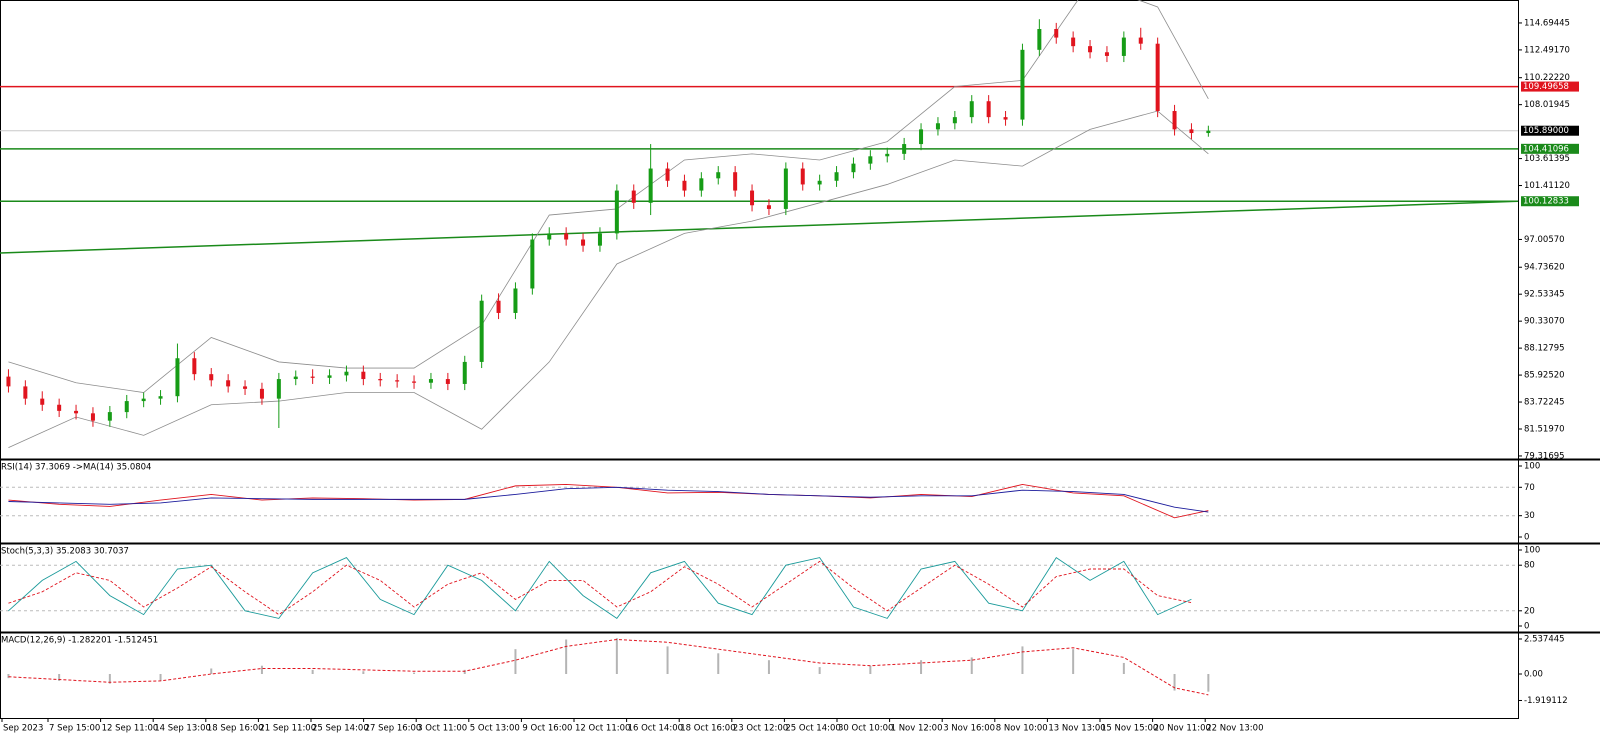 The height and width of the screenshot is (737, 1600). Describe the element at coordinates (1544, 295) in the screenshot. I see `y-tick-label: 92.53345` at that location.